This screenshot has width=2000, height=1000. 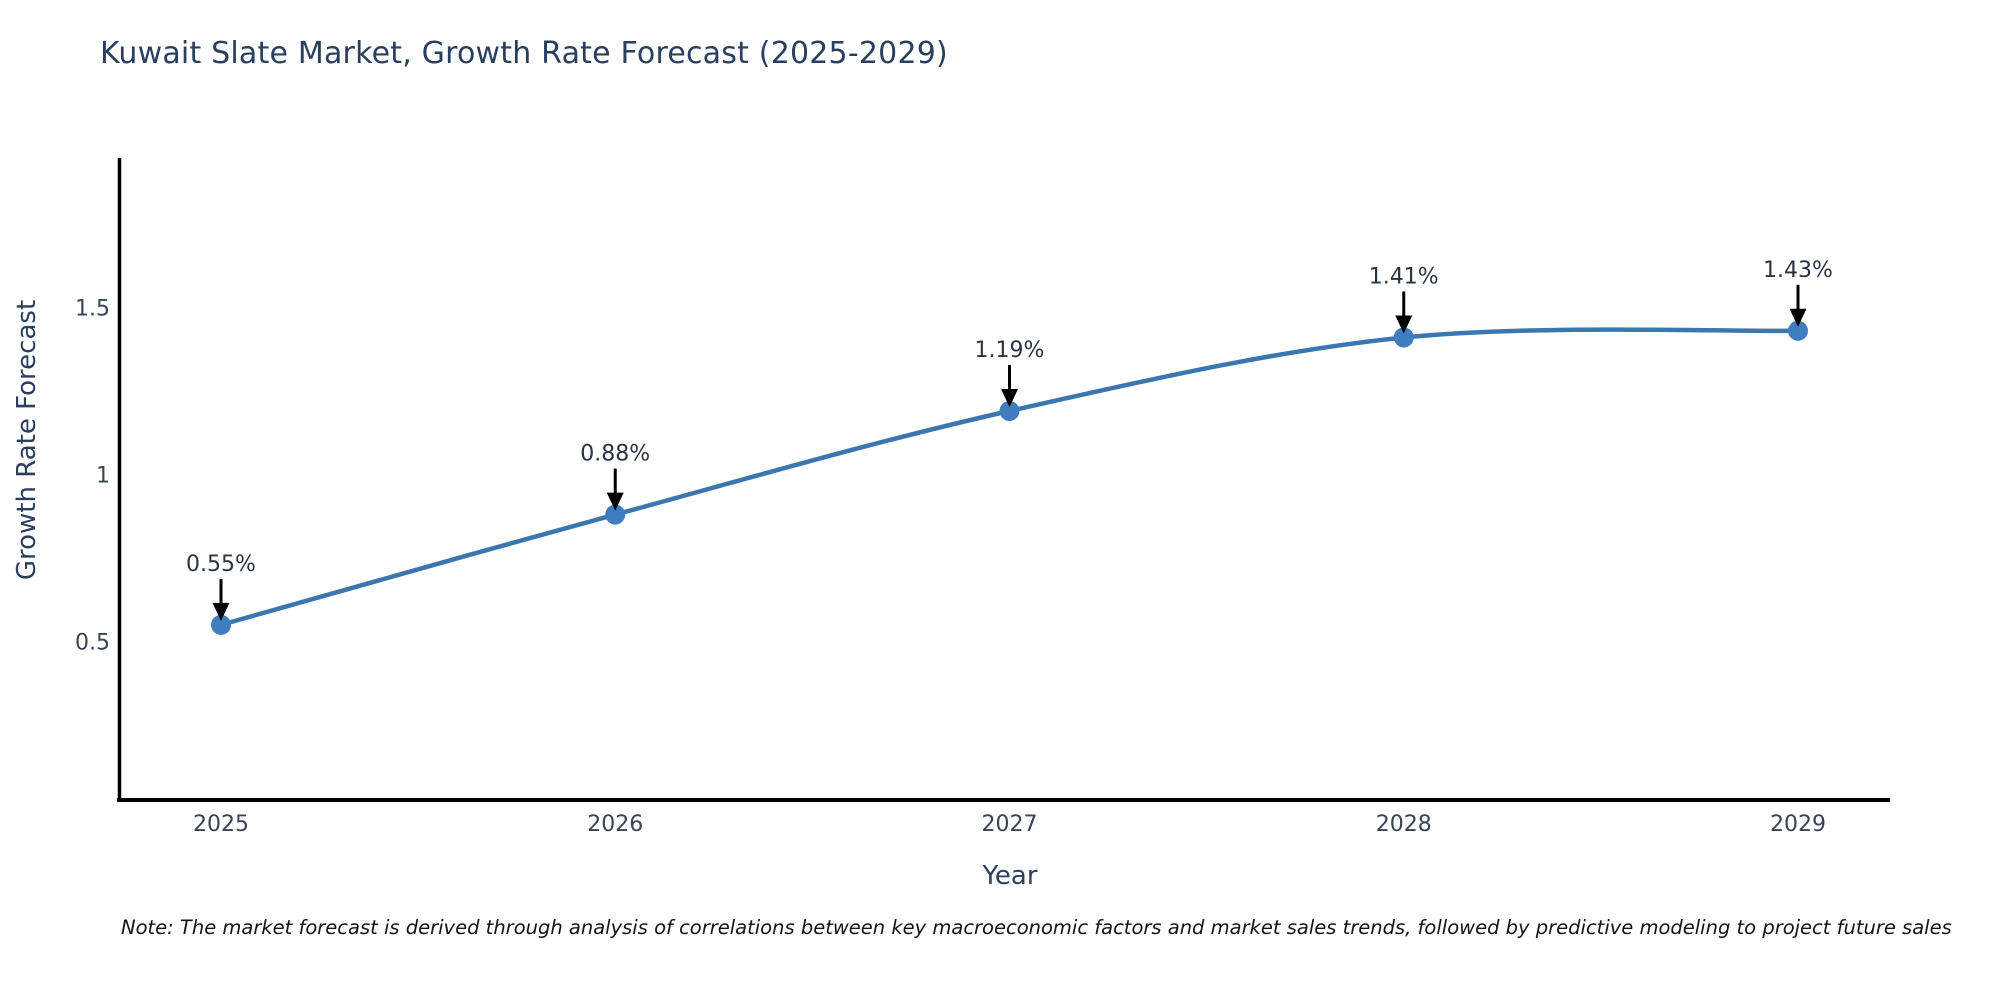 What do you see at coordinates (615, 454) in the screenshot?
I see `data-point-label: 0.88%` at bounding box center [615, 454].